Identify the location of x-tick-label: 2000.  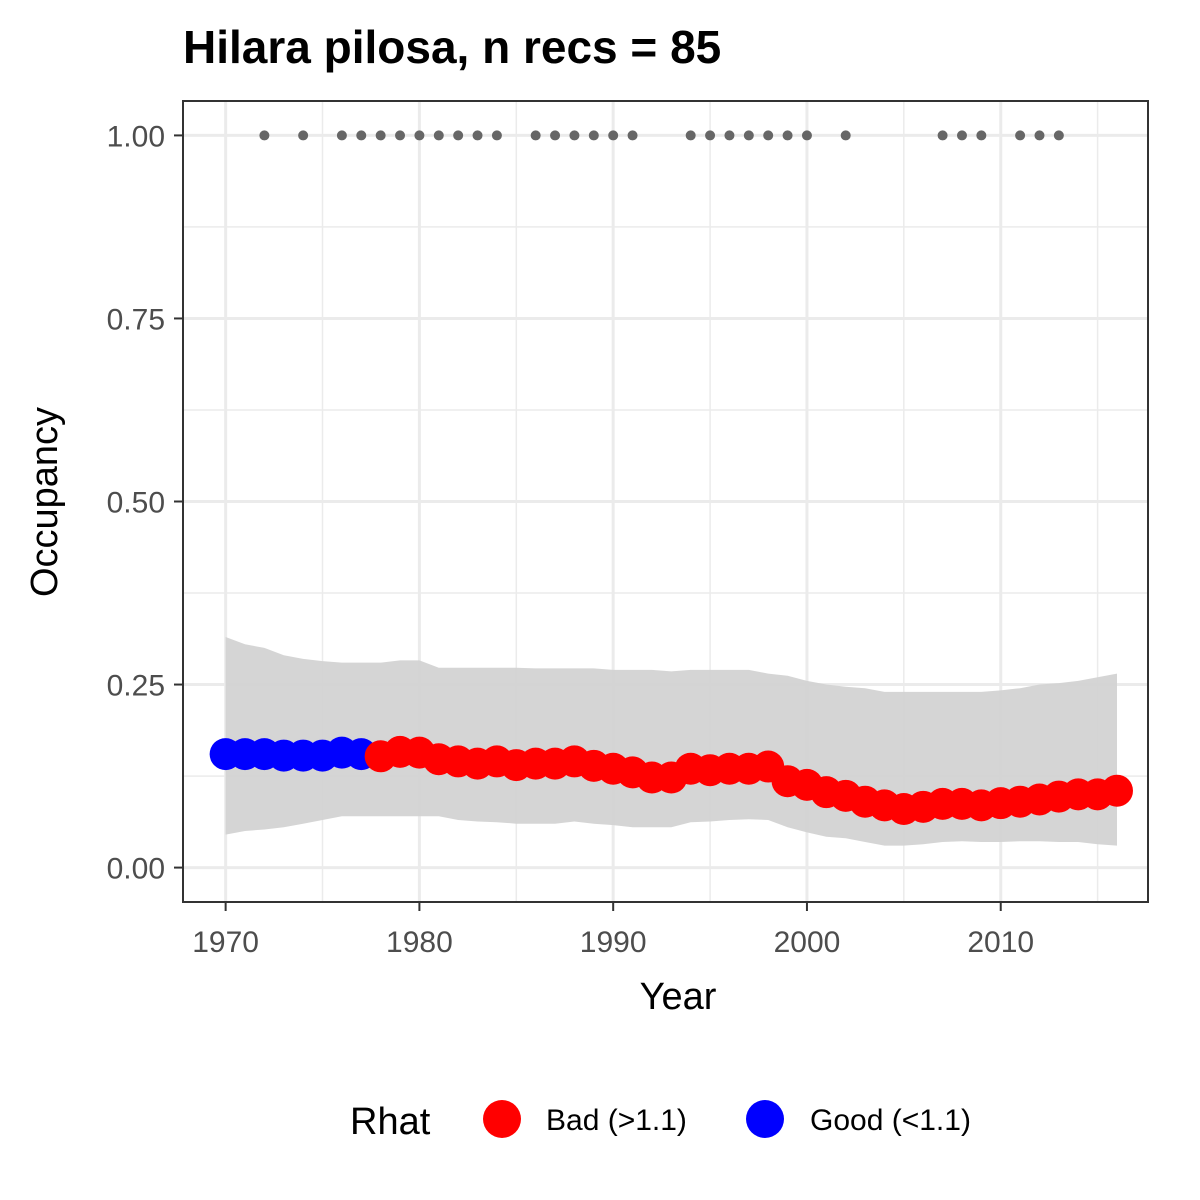
(807, 942).